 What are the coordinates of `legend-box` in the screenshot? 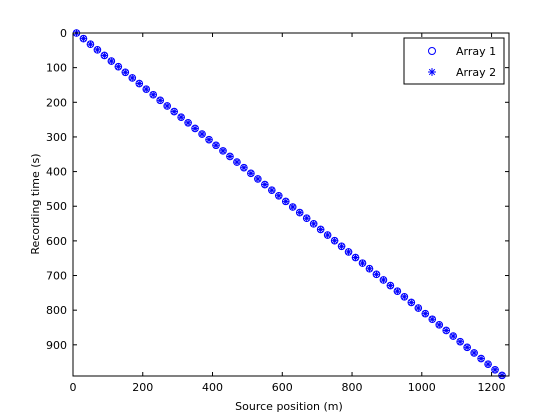 It's located at (454, 61).